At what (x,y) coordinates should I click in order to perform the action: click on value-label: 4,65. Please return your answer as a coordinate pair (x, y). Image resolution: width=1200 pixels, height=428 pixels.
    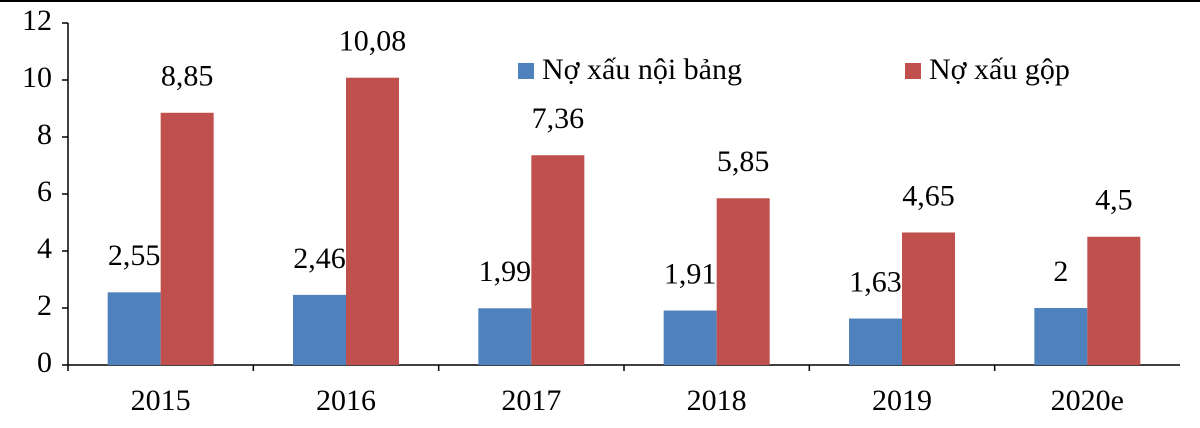
    Looking at the image, I should click on (928, 195).